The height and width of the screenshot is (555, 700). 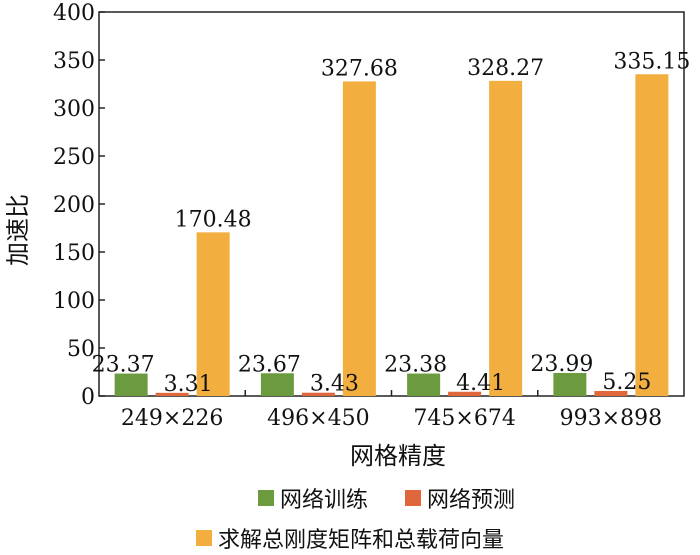 What do you see at coordinates (471, 500) in the screenshot?
I see `legend-label-prediction: 网络预测` at bounding box center [471, 500].